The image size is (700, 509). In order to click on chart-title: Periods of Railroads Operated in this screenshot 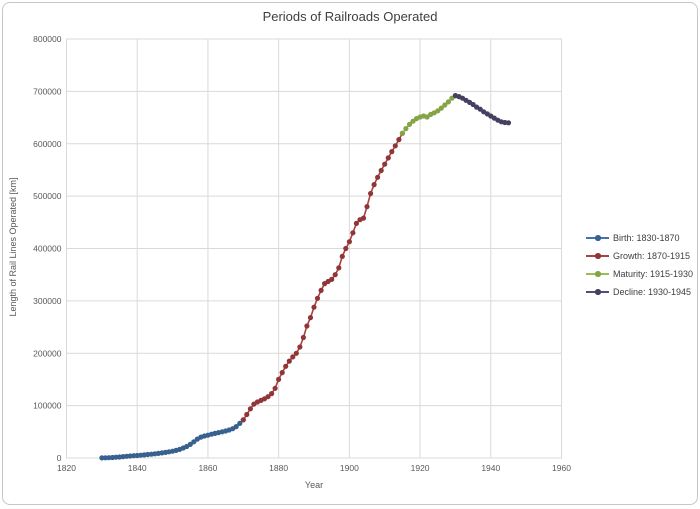, I will do `click(350, 16)`.